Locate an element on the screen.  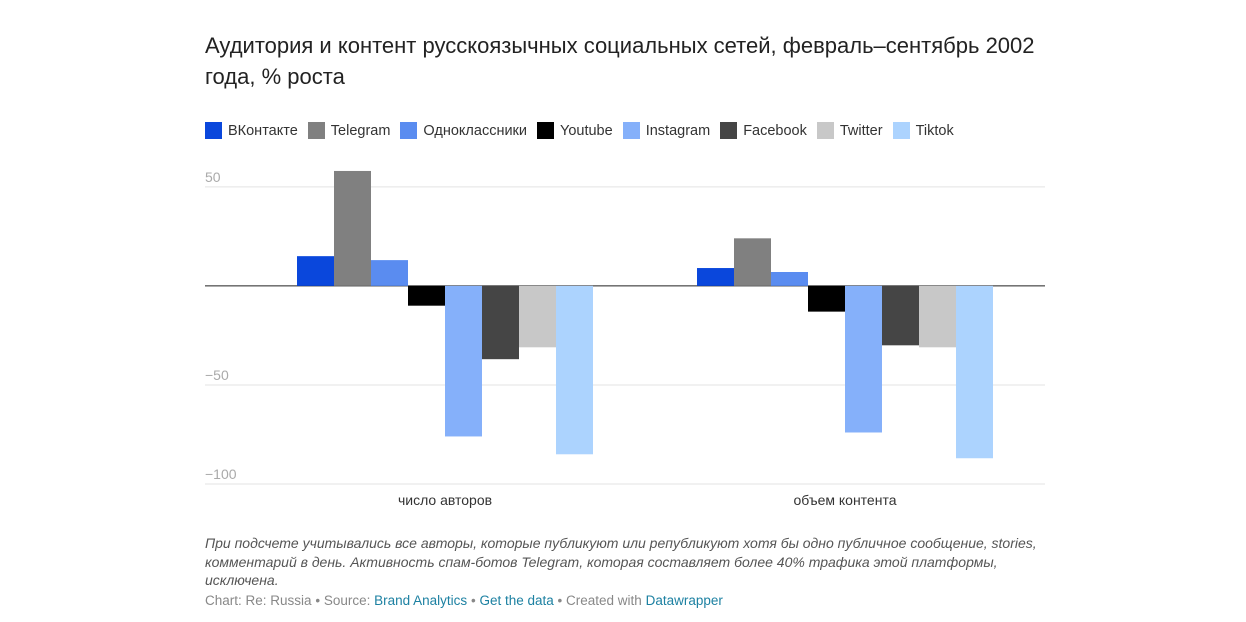
legend-item: Youtube is located at coordinates (575, 130).